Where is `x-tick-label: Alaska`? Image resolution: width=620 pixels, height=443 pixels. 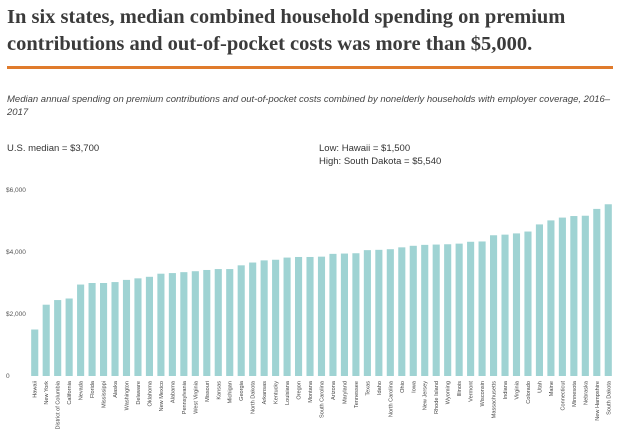
x-tick-label: Alaska is located at coordinates (116, 389).